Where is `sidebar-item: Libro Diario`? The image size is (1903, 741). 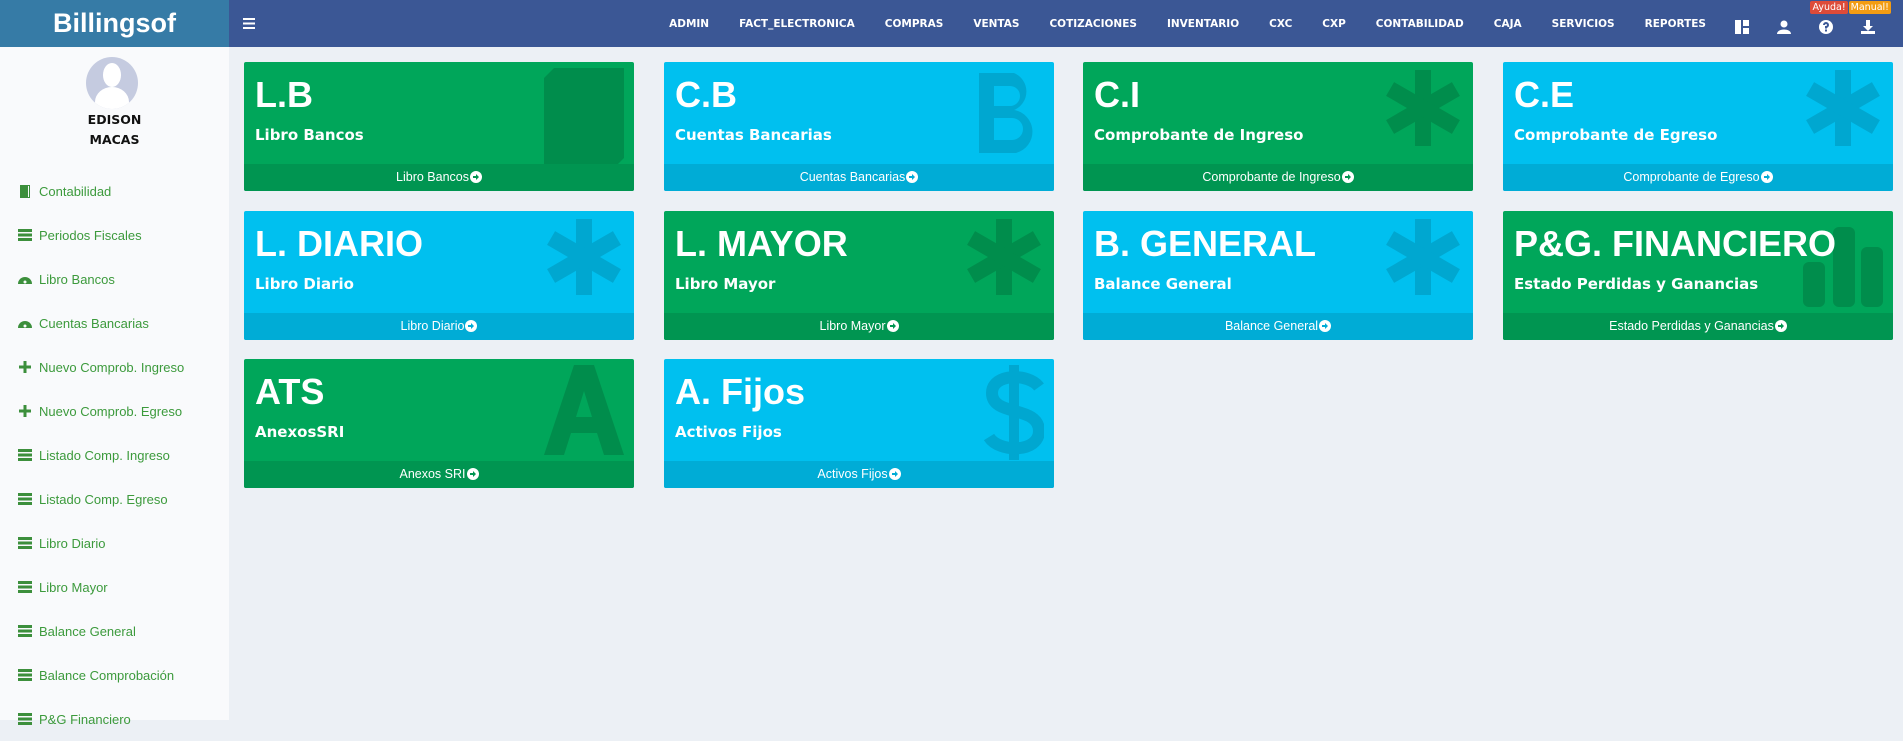 sidebar-item: Libro Diario is located at coordinates (114, 543).